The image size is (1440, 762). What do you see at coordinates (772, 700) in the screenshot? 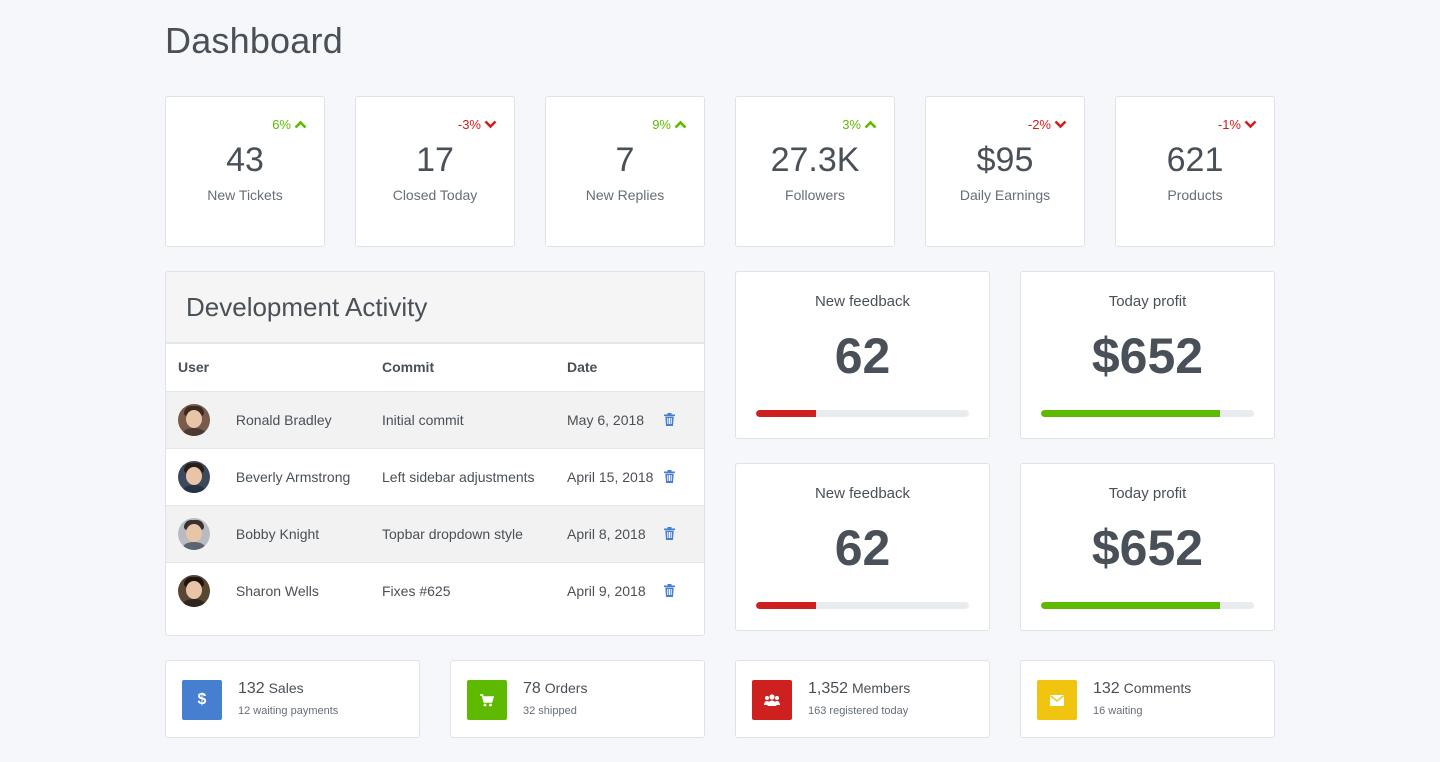
I see `users-icon` at bounding box center [772, 700].